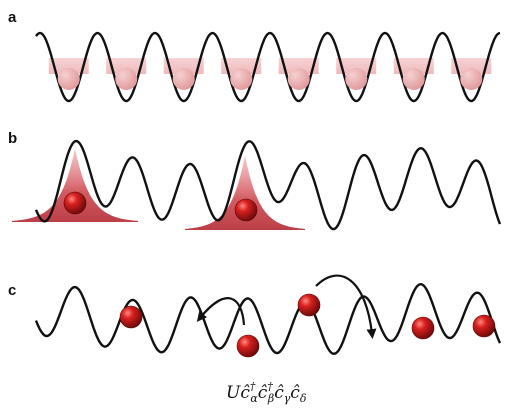 This screenshot has width=512, height=415. Describe the element at coordinates (12, 290) in the screenshot. I see `panel-c-label: c` at that location.